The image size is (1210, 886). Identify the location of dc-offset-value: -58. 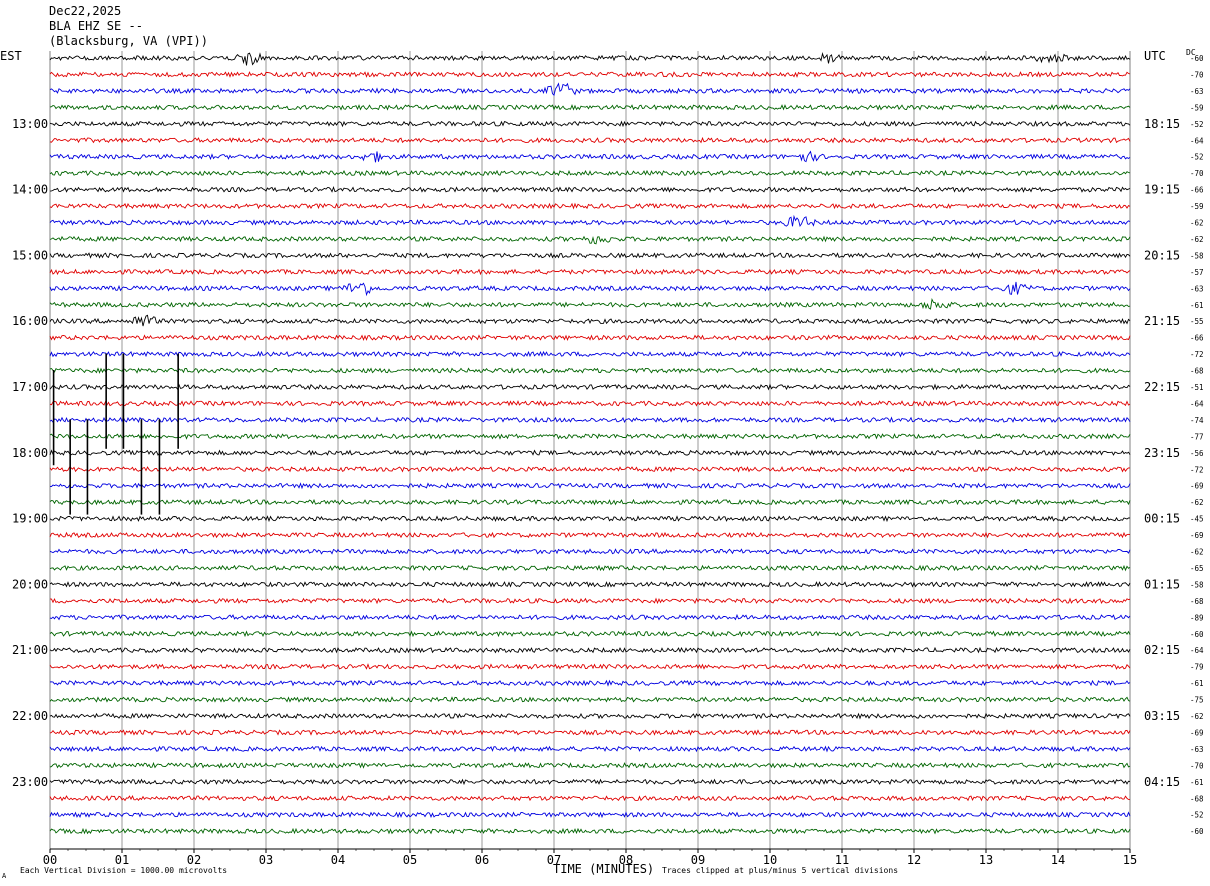
(1197, 255).